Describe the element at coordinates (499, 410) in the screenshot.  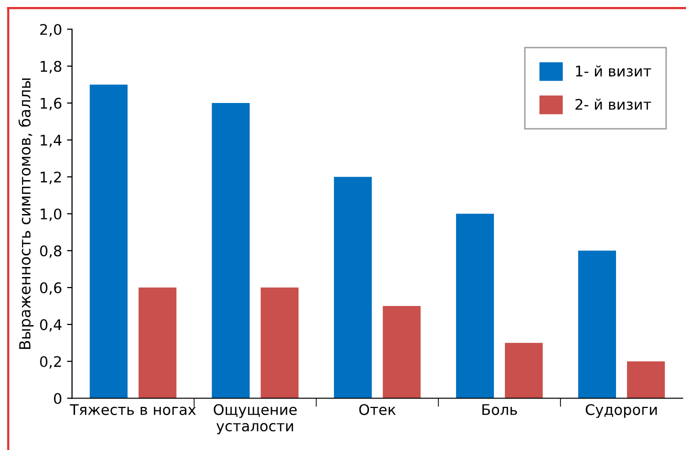
I see `x-tick-label: Боль` at that location.